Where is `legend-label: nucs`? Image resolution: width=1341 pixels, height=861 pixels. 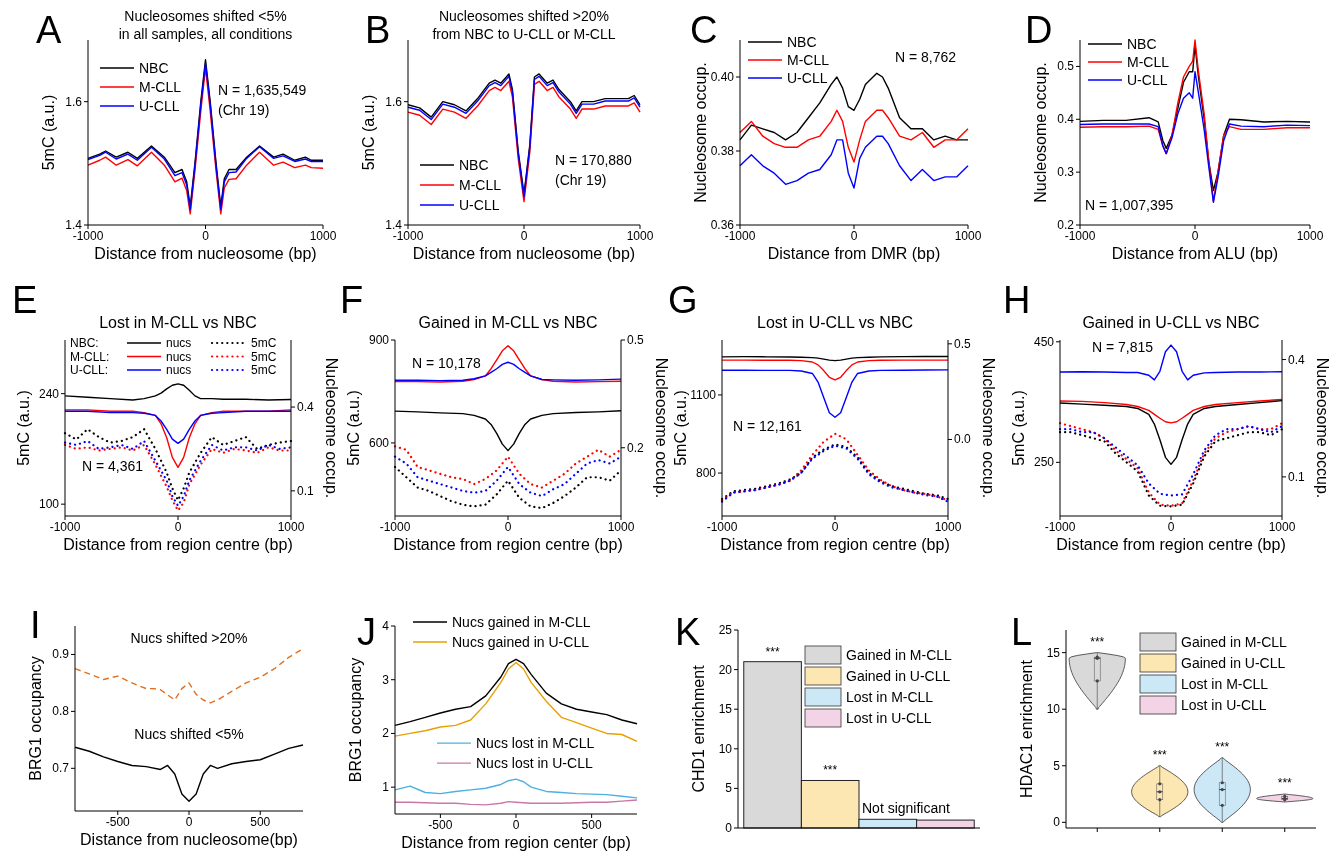
legend-label: nucs is located at coordinates (179, 370).